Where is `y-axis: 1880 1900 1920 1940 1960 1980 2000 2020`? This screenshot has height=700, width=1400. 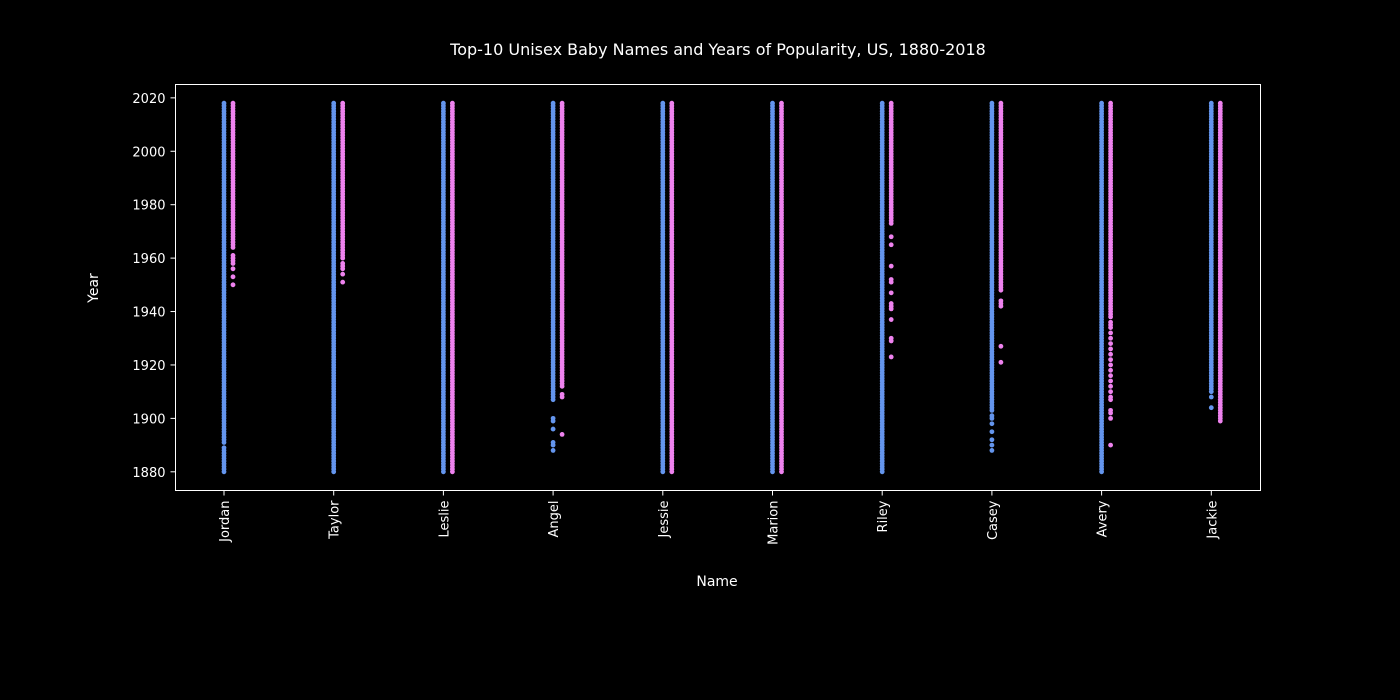
y-axis: 1880 1900 1920 1940 1960 1980 2000 2020 is located at coordinates (154, 286).